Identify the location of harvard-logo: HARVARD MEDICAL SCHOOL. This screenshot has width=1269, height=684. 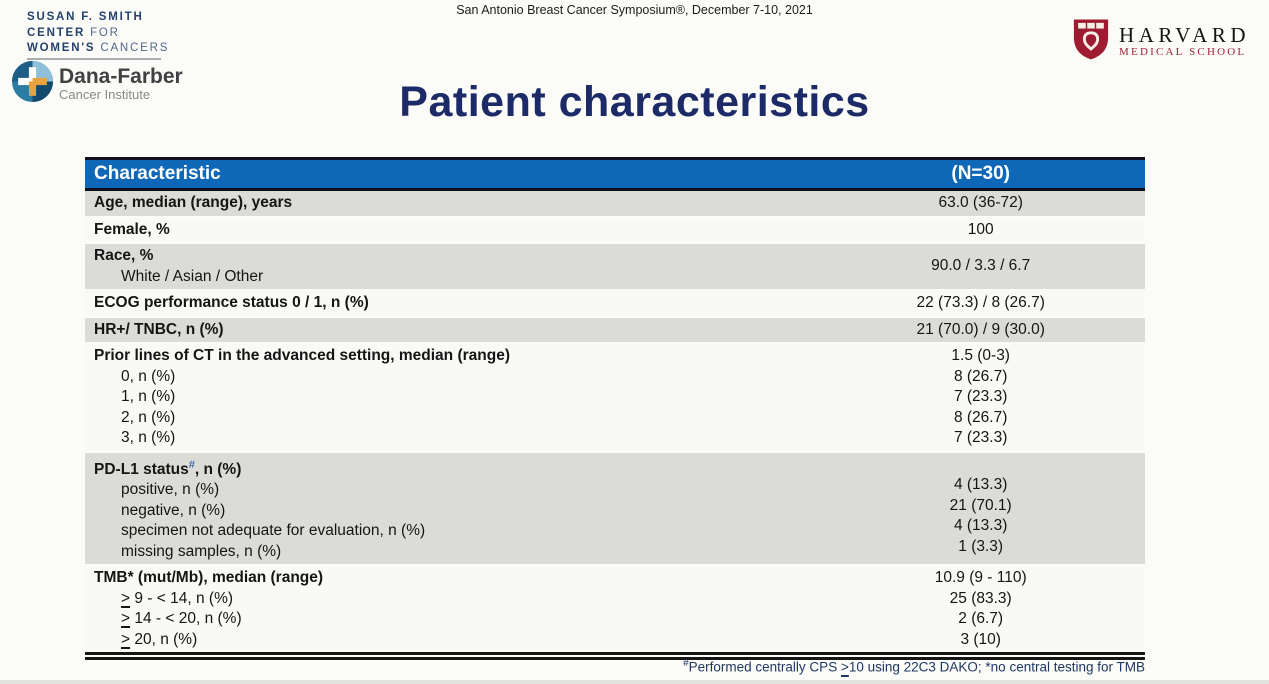
(1161, 41).